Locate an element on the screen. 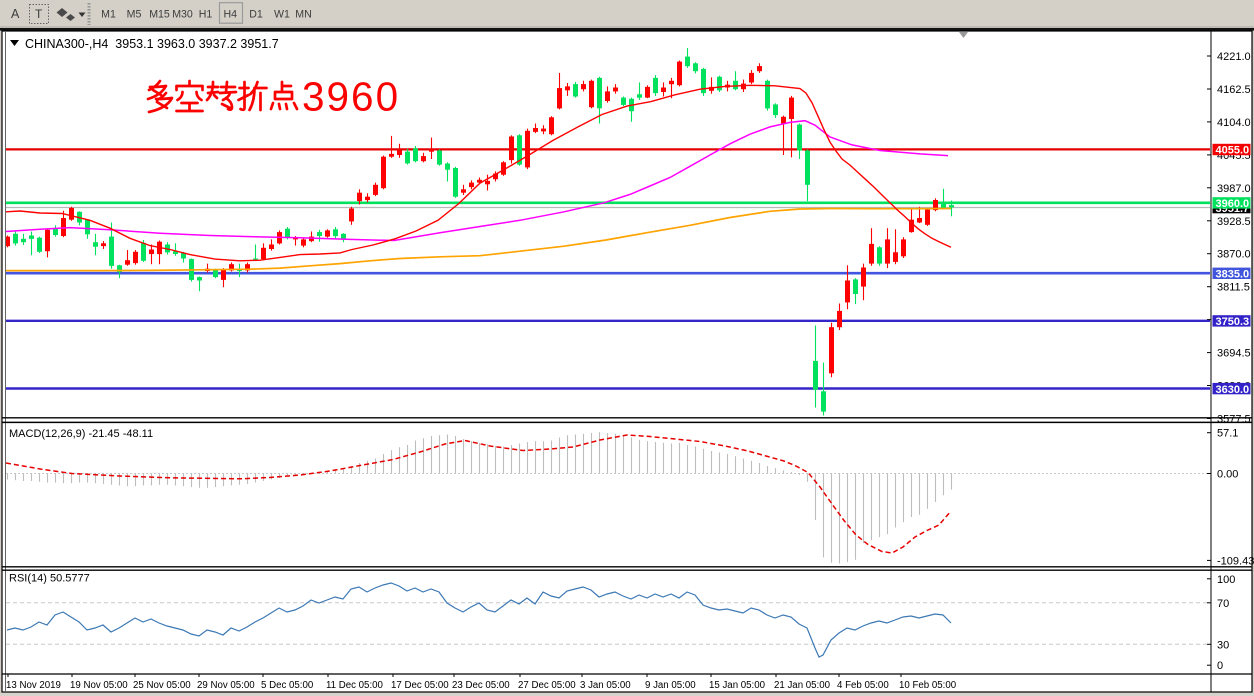 The width and height of the screenshot is (1254, 696). svg-text: 3928.5 is located at coordinates (1234, 222).